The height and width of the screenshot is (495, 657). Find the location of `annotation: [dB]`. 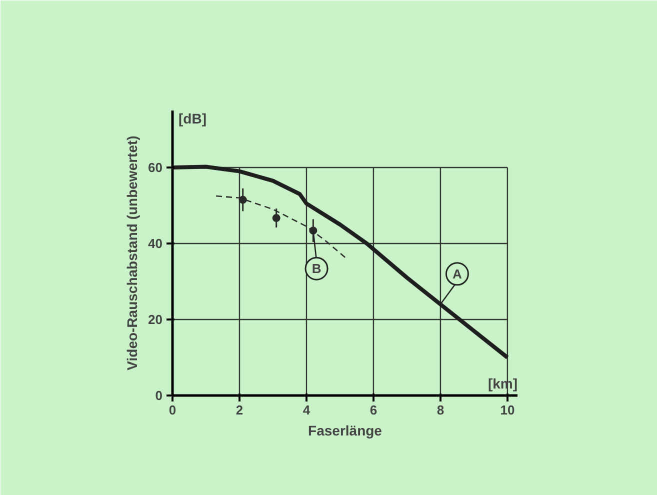

annotation: [dB] is located at coordinates (192, 118).